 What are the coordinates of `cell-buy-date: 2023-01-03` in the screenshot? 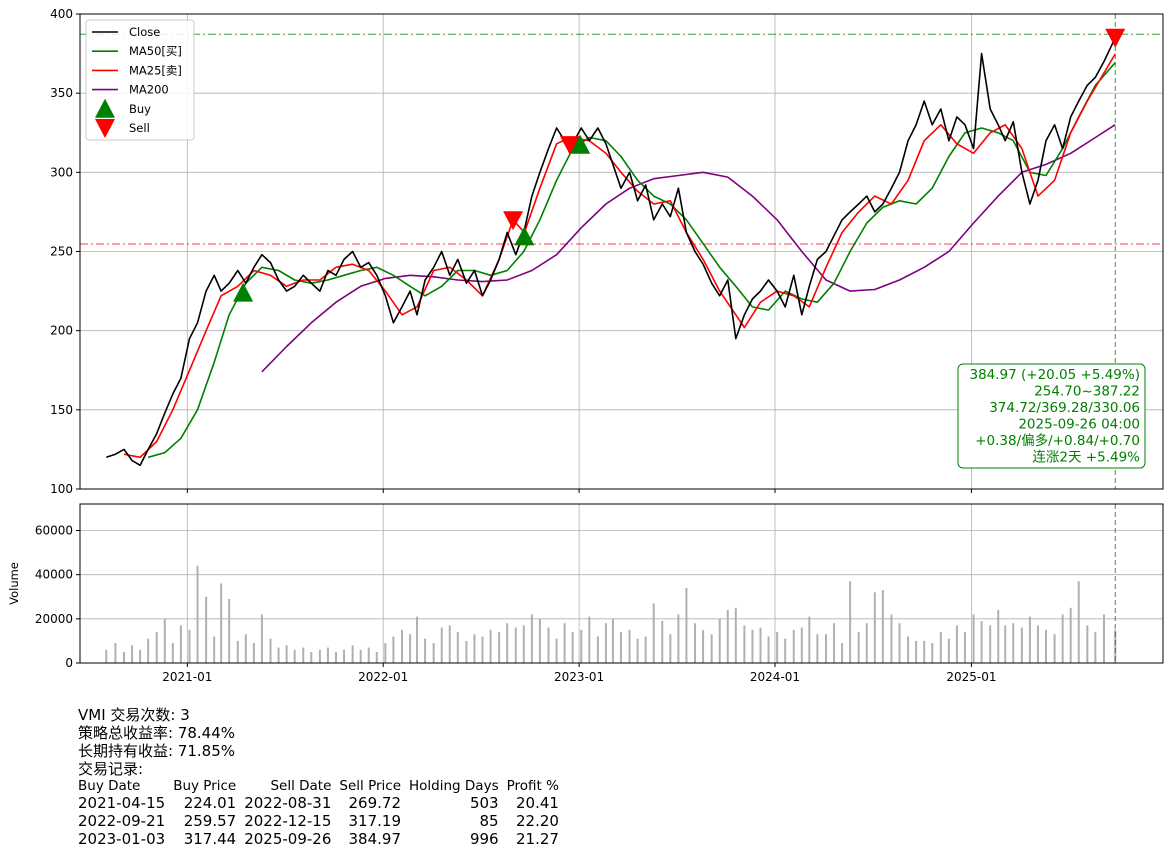 It's located at (122, 839).